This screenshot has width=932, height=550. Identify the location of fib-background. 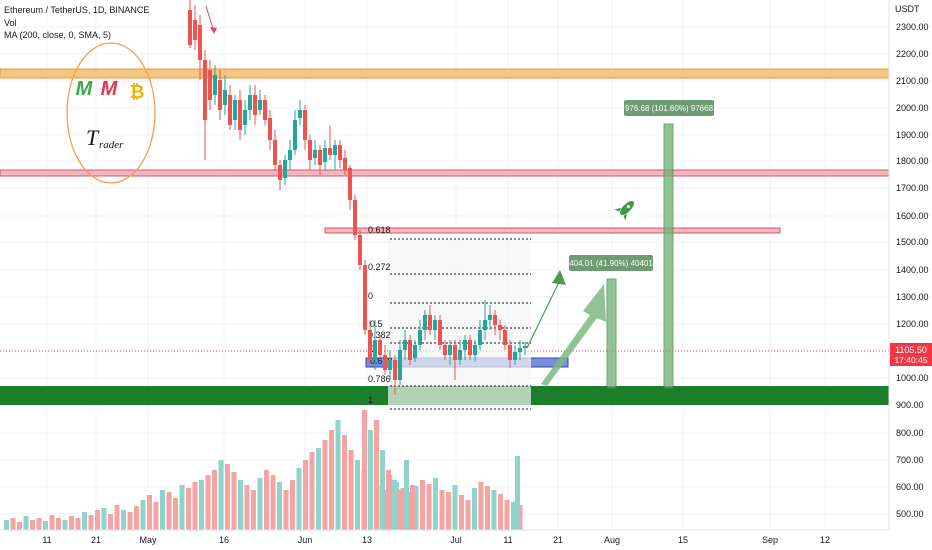
(459, 324).